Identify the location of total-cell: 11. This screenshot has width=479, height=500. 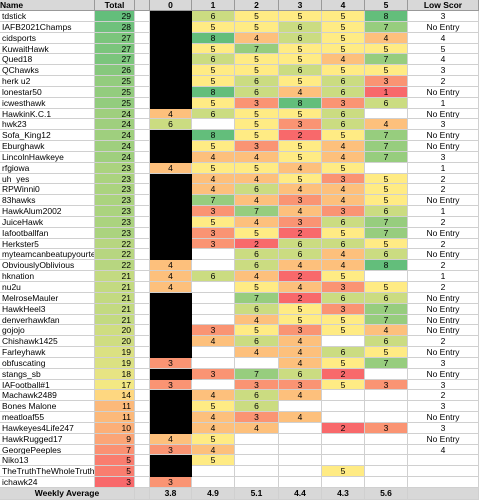
(115, 407).